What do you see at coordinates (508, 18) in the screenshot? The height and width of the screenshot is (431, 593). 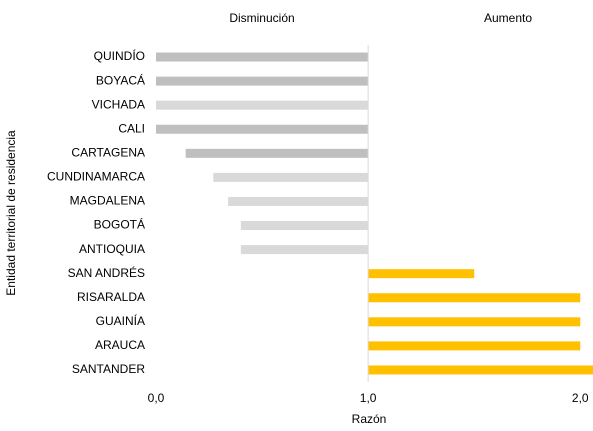 I see `annotation: Aumento` at bounding box center [508, 18].